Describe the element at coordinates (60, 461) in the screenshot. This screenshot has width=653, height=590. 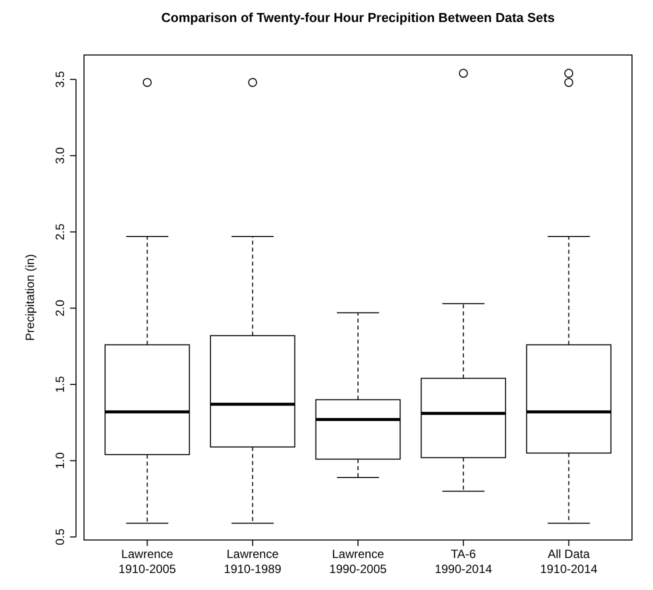
I see `y-tick-label: 1.0` at that location.